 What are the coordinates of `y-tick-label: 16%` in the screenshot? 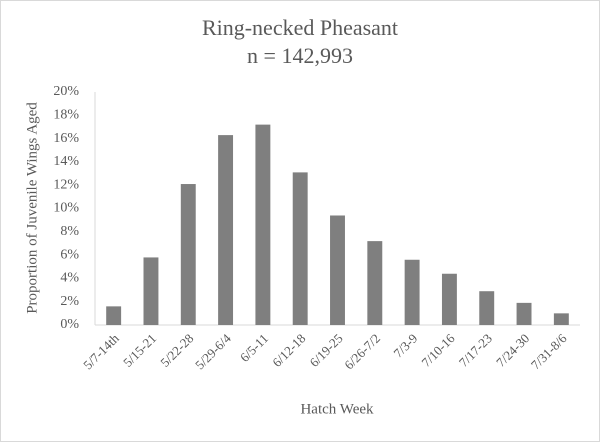 It's located at (66, 138).